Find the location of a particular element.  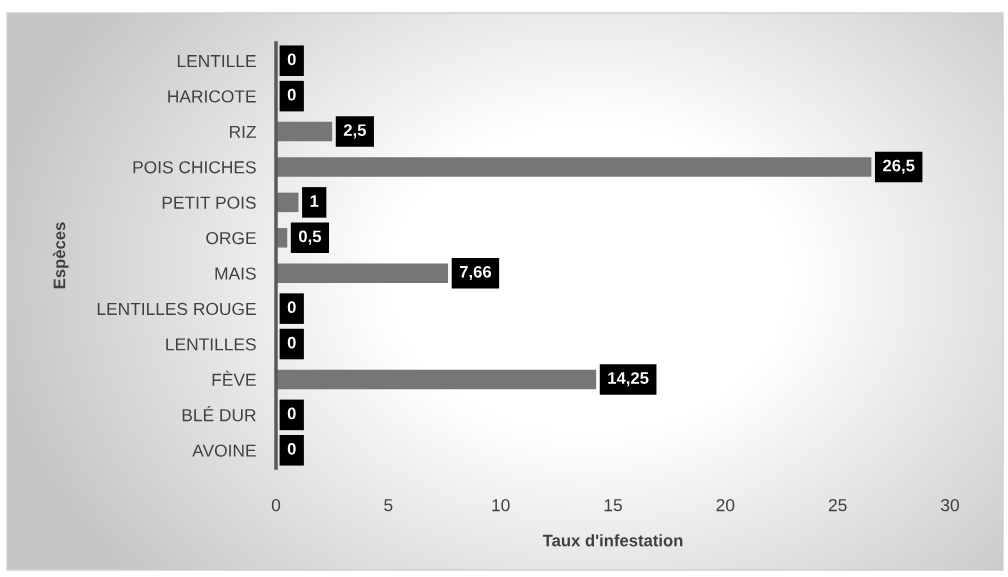

x-tick-label: 30 is located at coordinates (950, 505).